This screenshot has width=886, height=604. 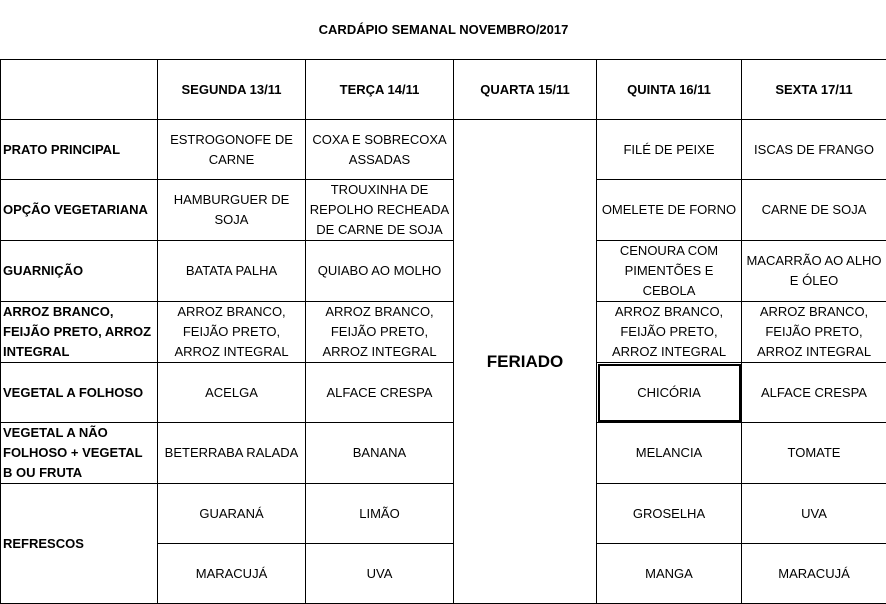 I want to click on row-label: PRATO PRINCIPAL, so click(x=79, y=150).